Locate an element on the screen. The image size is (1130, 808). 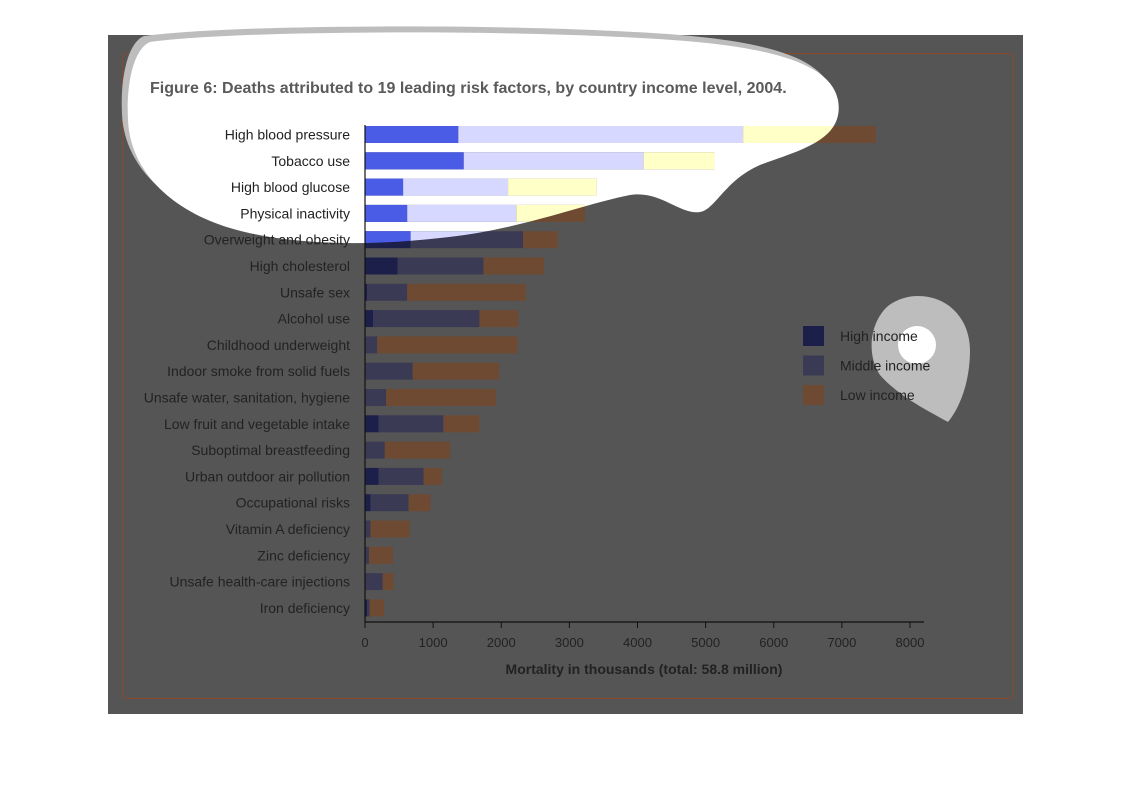
category-label-18: Unsafe health-care injections is located at coordinates (259, 582).